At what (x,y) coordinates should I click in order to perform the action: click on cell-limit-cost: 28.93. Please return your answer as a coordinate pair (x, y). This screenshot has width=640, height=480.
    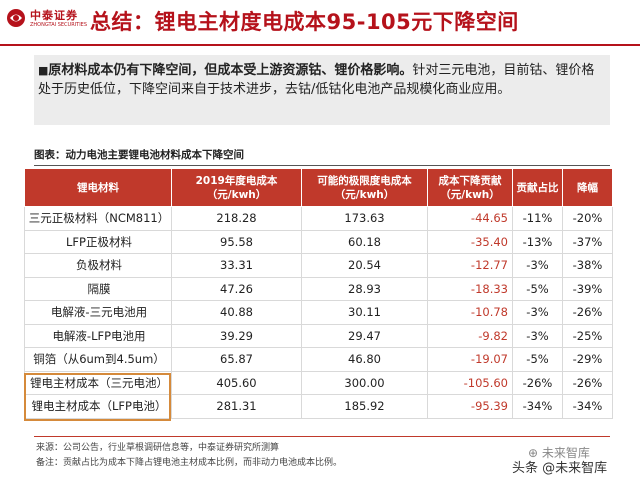
    Looking at the image, I should click on (364, 288).